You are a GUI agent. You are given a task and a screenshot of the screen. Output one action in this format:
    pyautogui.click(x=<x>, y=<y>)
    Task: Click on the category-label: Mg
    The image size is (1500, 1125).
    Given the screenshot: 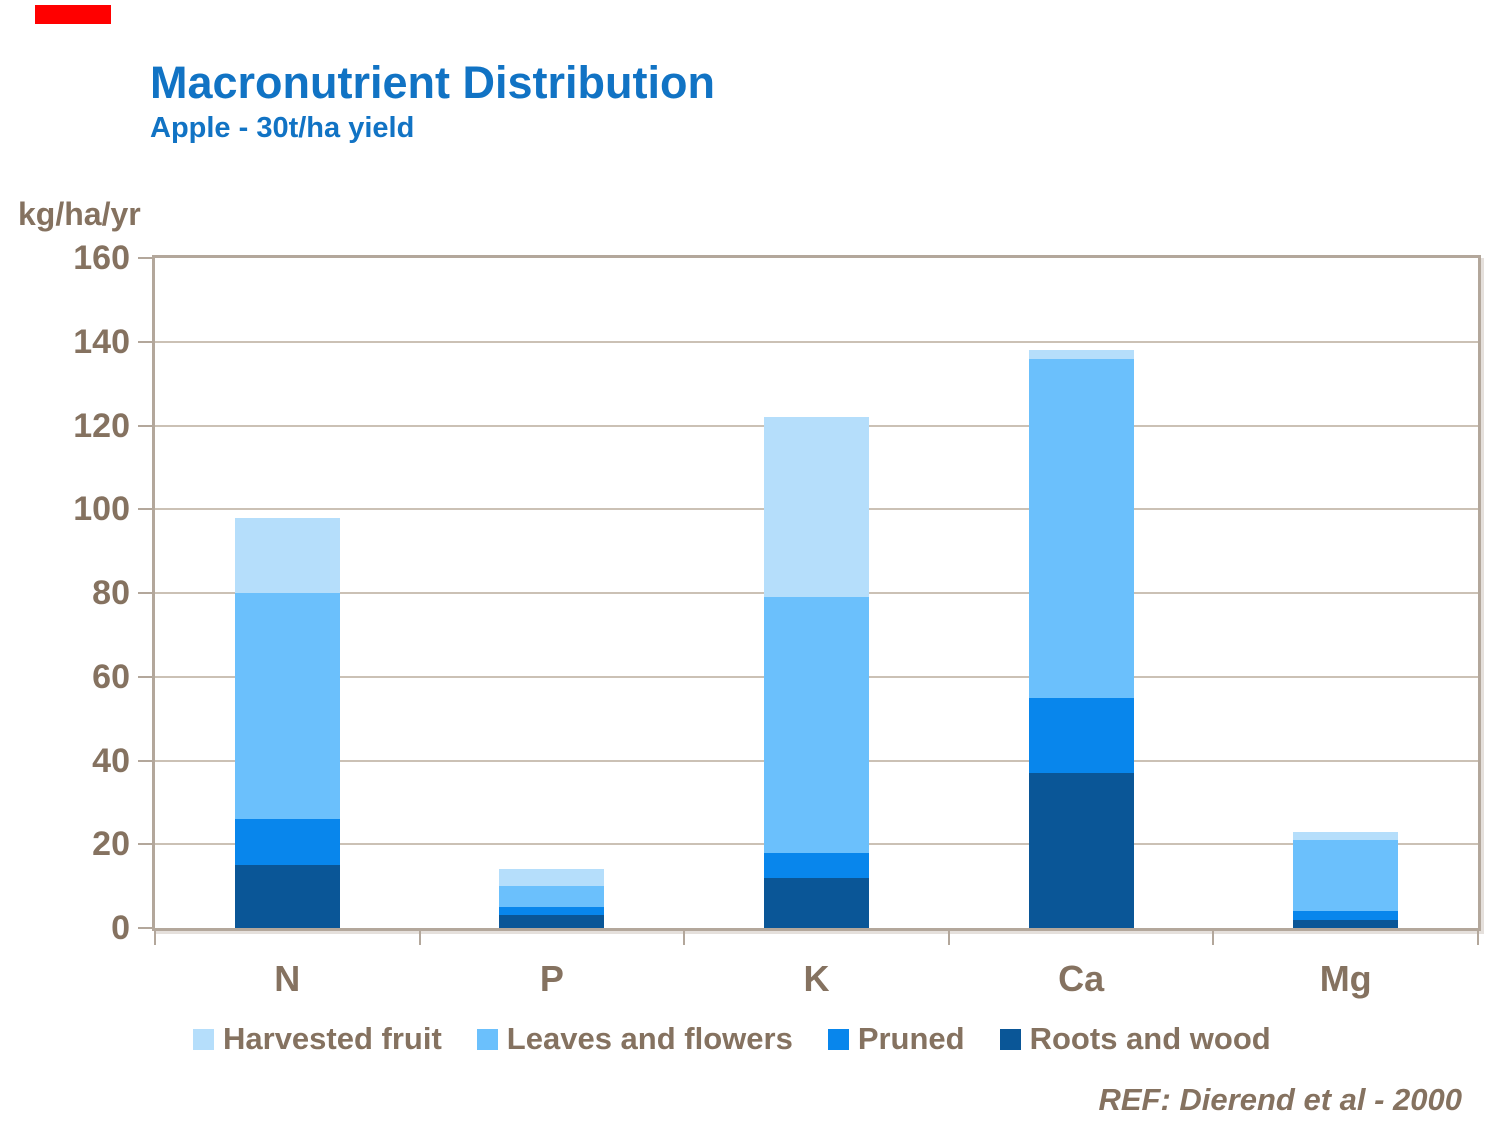 What is the action you would take?
    pyautogui.click(x=1345, y=978)
    